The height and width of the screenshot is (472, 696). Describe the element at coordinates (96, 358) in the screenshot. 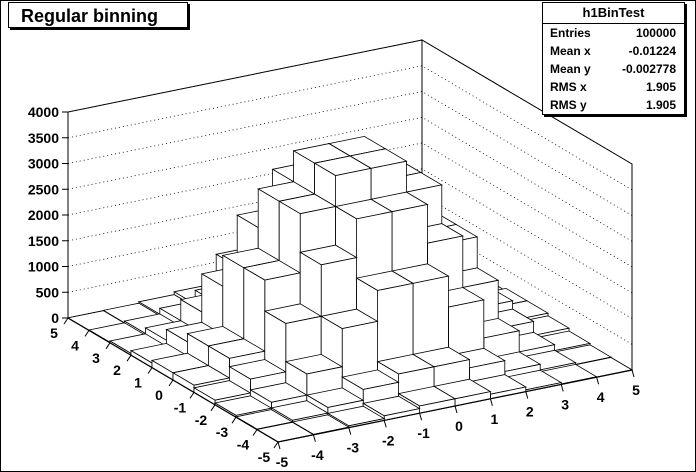

I see `y-tick-label: 3` at that location.